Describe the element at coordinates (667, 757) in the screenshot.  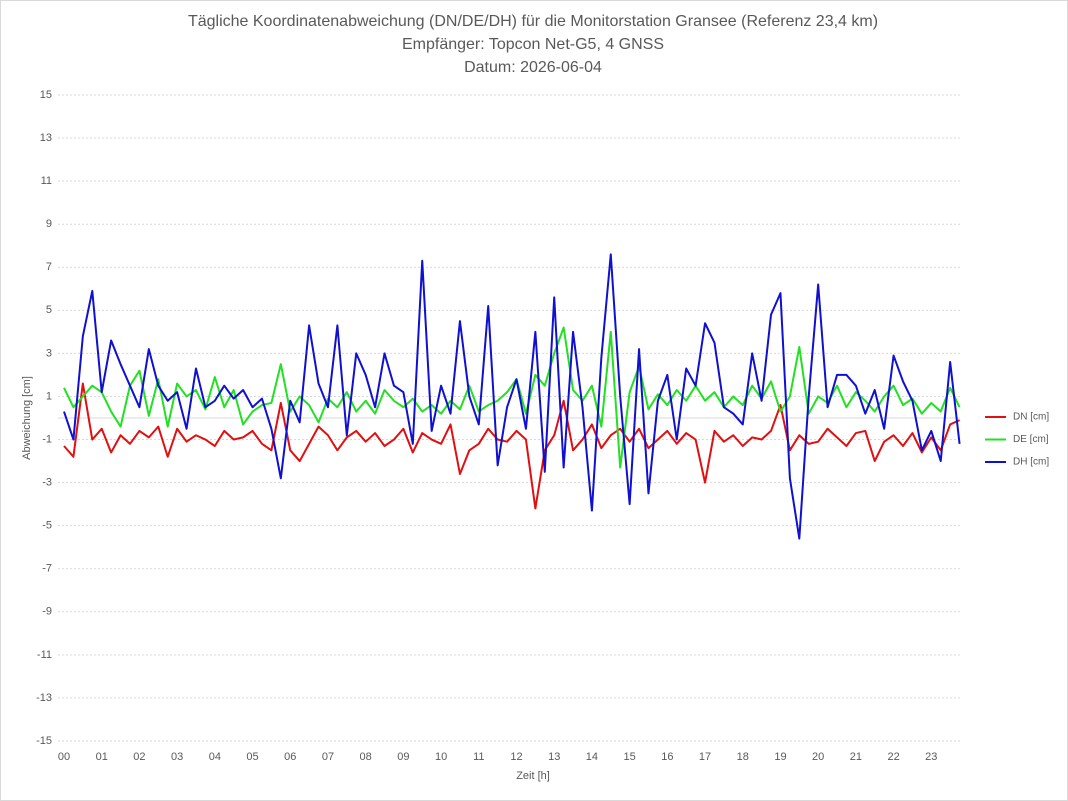
I see `x-tick-label: 16` at that location.